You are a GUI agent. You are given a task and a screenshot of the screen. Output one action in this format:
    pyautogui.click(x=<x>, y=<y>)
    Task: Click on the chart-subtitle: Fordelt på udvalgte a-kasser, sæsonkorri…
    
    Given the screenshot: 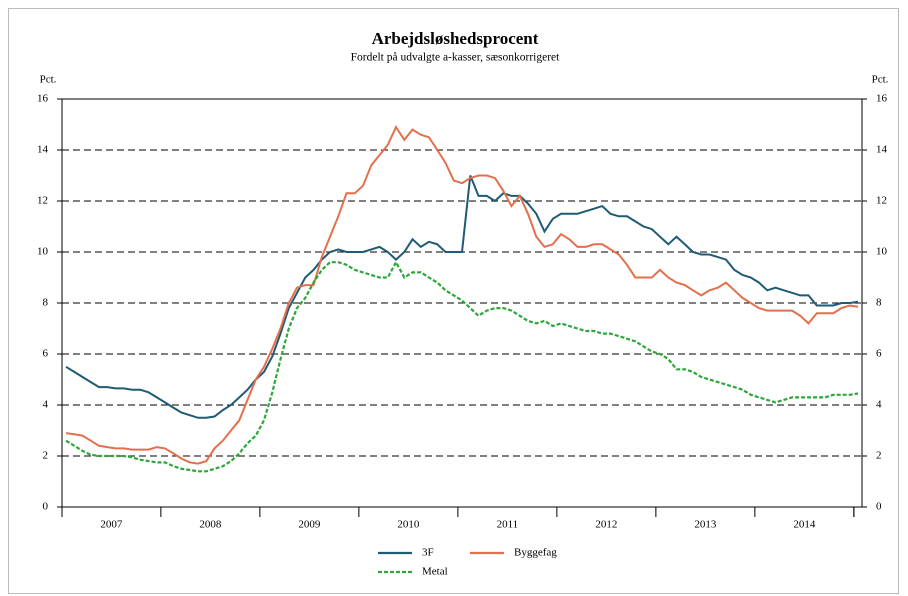 What is the action you would take?
    pyautogui.click(x=456, y=57)
    